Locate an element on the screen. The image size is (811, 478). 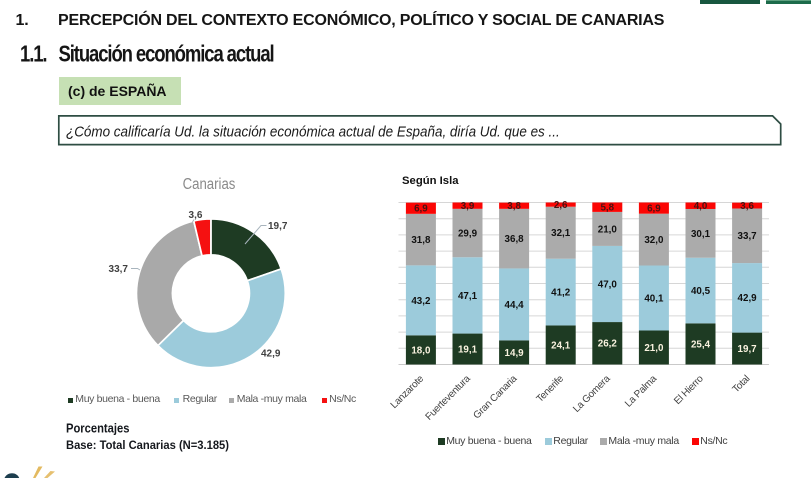
svg-text: La Gomera is located at coordinates (592, 394).